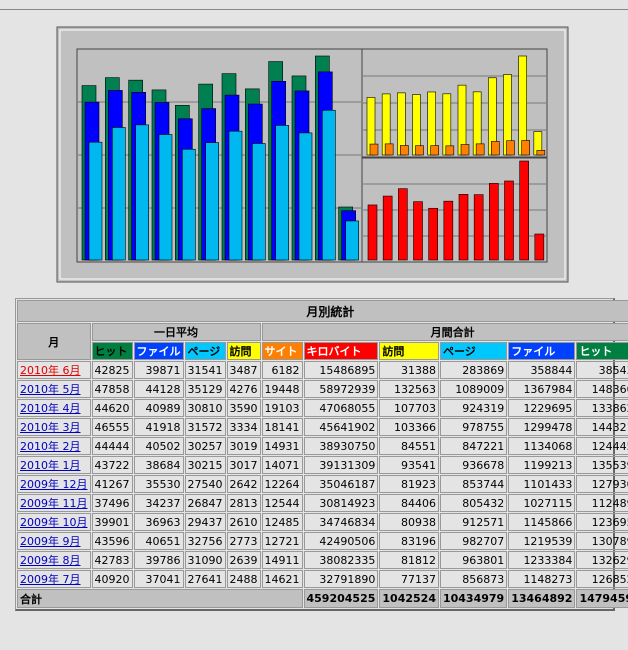 This screenshot has width=628, height=650. I want to click on month-link: 2009年 7月, so click(50, 579).